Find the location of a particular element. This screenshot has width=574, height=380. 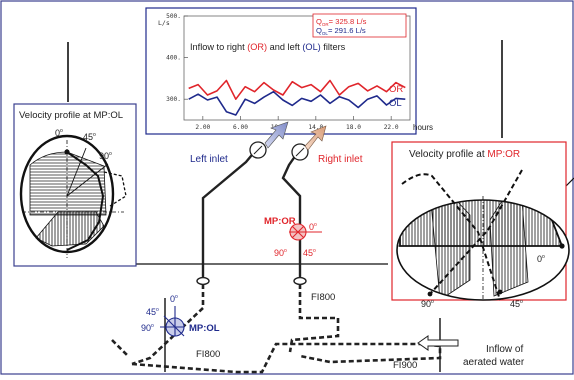

mp-or-angle-0: 0o is located at coordinates (313, 227).